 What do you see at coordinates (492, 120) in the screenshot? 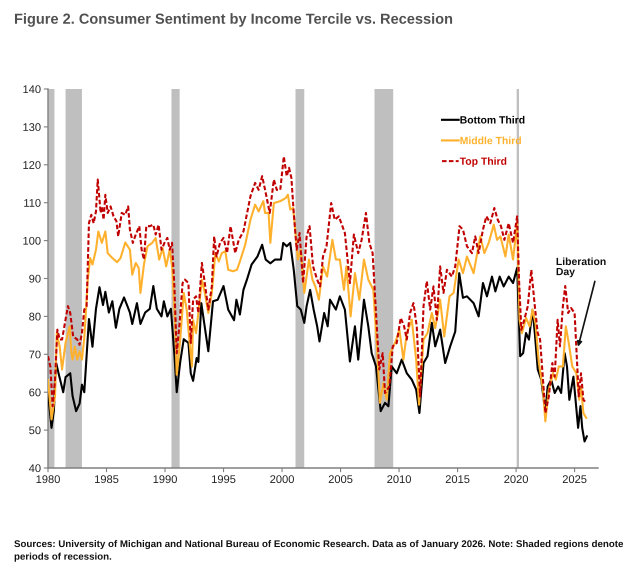
I see `legend-label: Bottom Third` at bounding box center [492, 120].